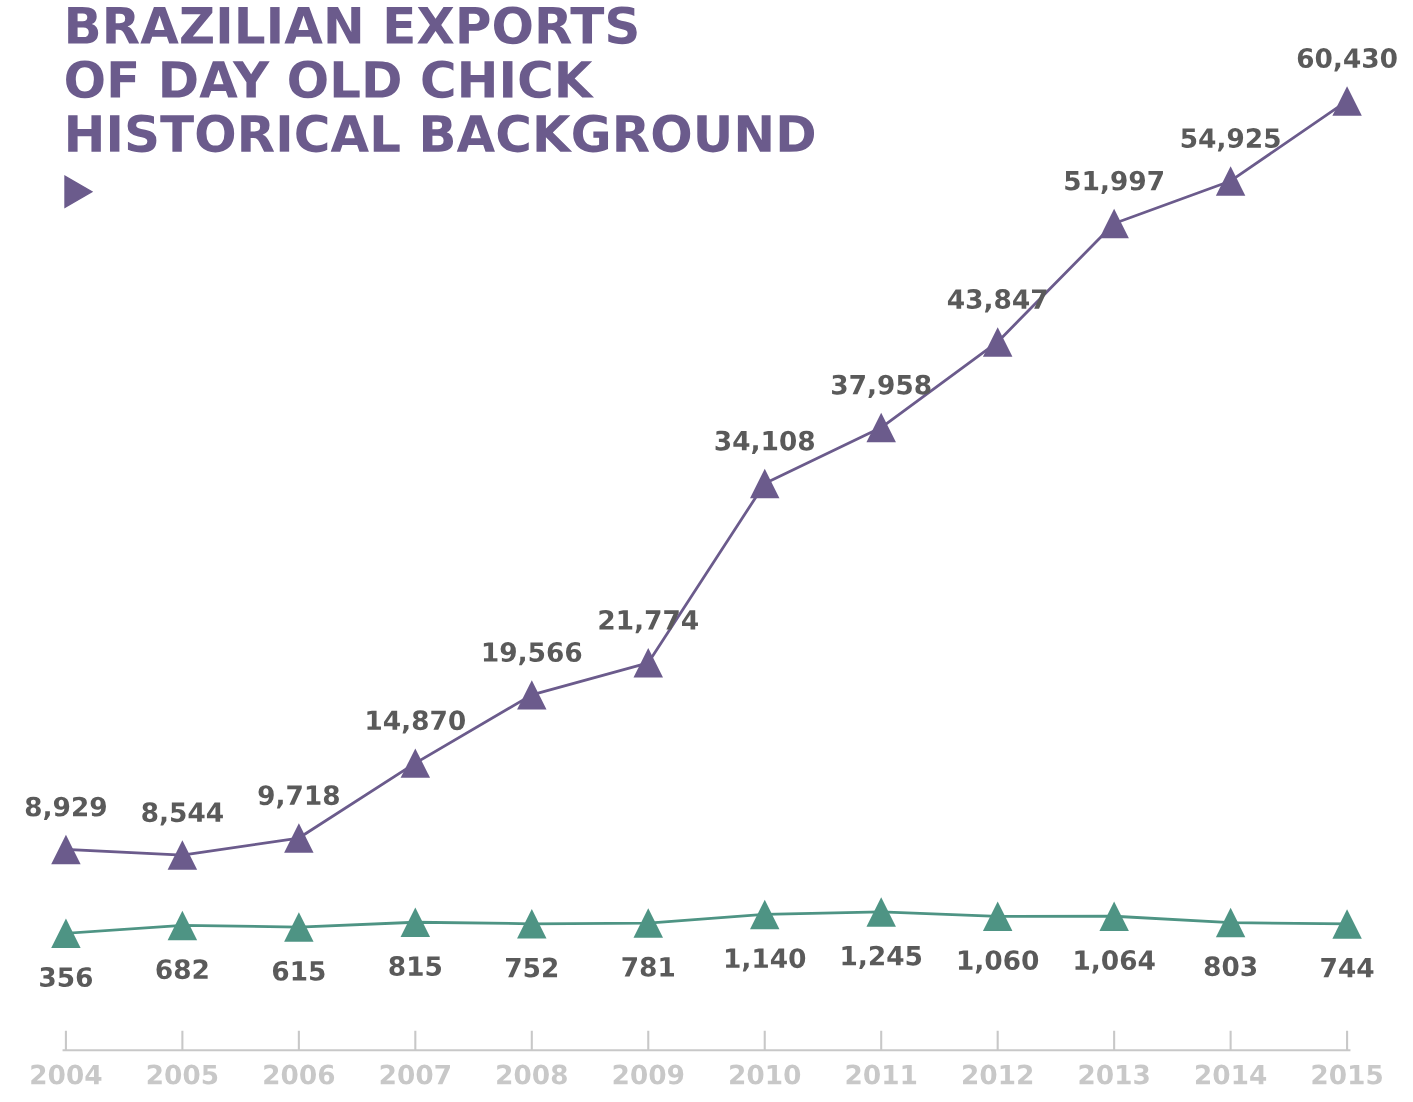  I want to click on data-label: 803, so click(1230, 966).